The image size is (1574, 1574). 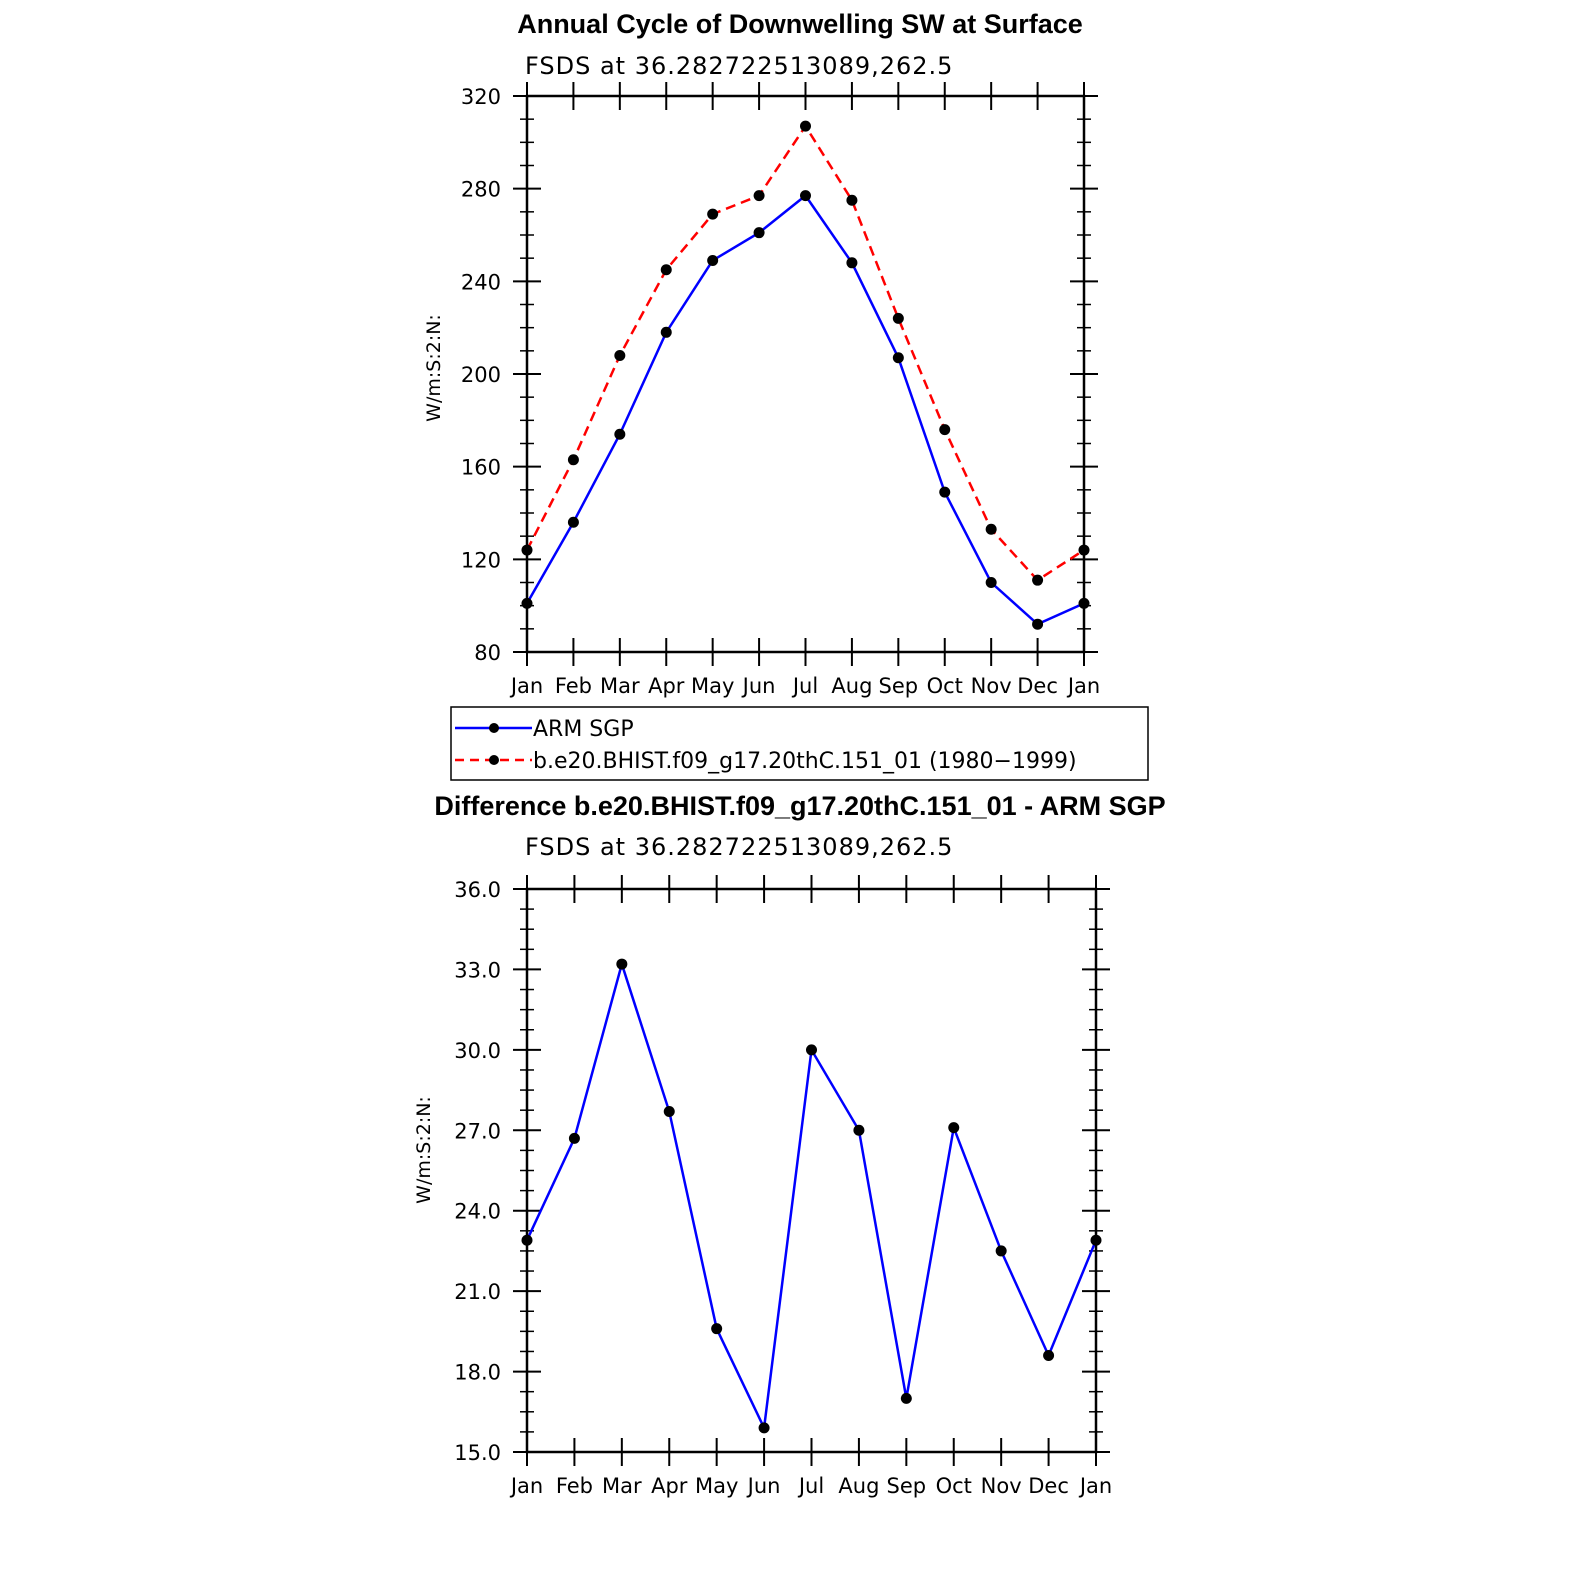 What do you see at coordinates (481, 282) in the screenshot?
I see `y-tick-label: 240` at bounding box center [481, 282].